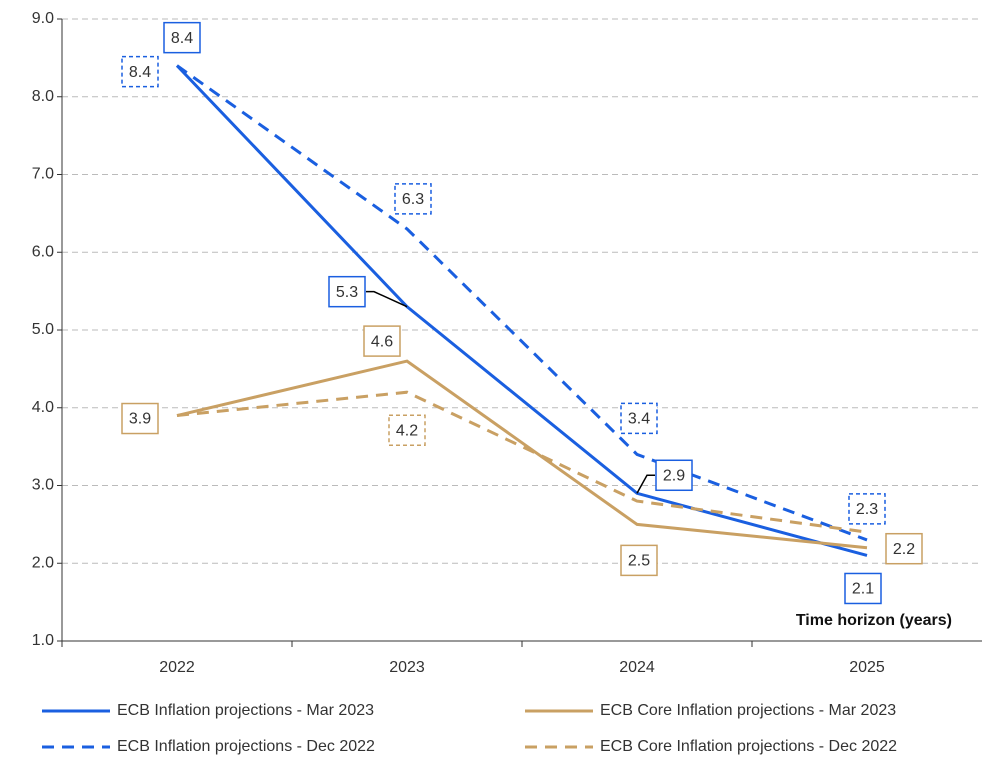 The width and height of the screenshot is (982, 761). I want to click on x-tick-label: 2022, so click(177, 667).